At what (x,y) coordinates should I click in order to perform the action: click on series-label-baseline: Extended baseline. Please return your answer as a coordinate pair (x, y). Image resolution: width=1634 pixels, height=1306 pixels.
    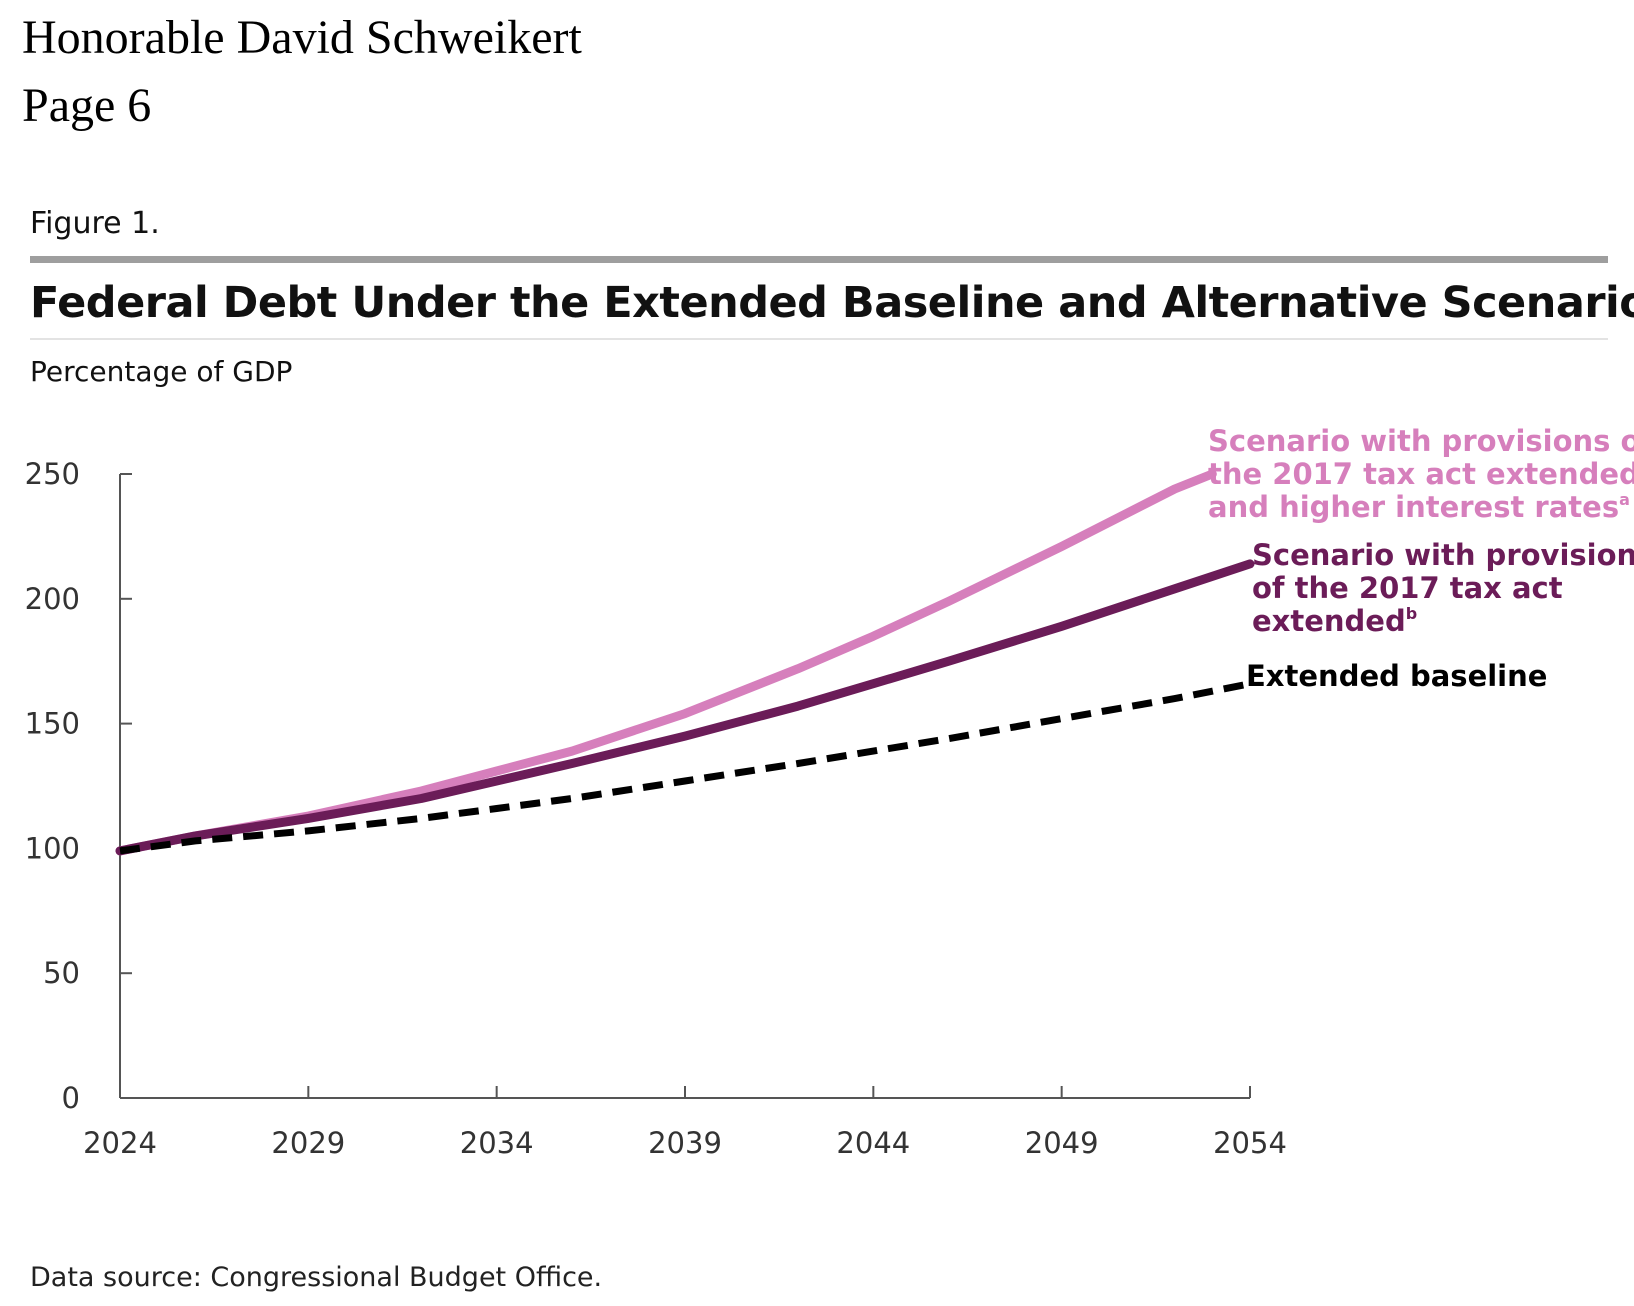
    Looking at the image, I should click on (1396, 676).